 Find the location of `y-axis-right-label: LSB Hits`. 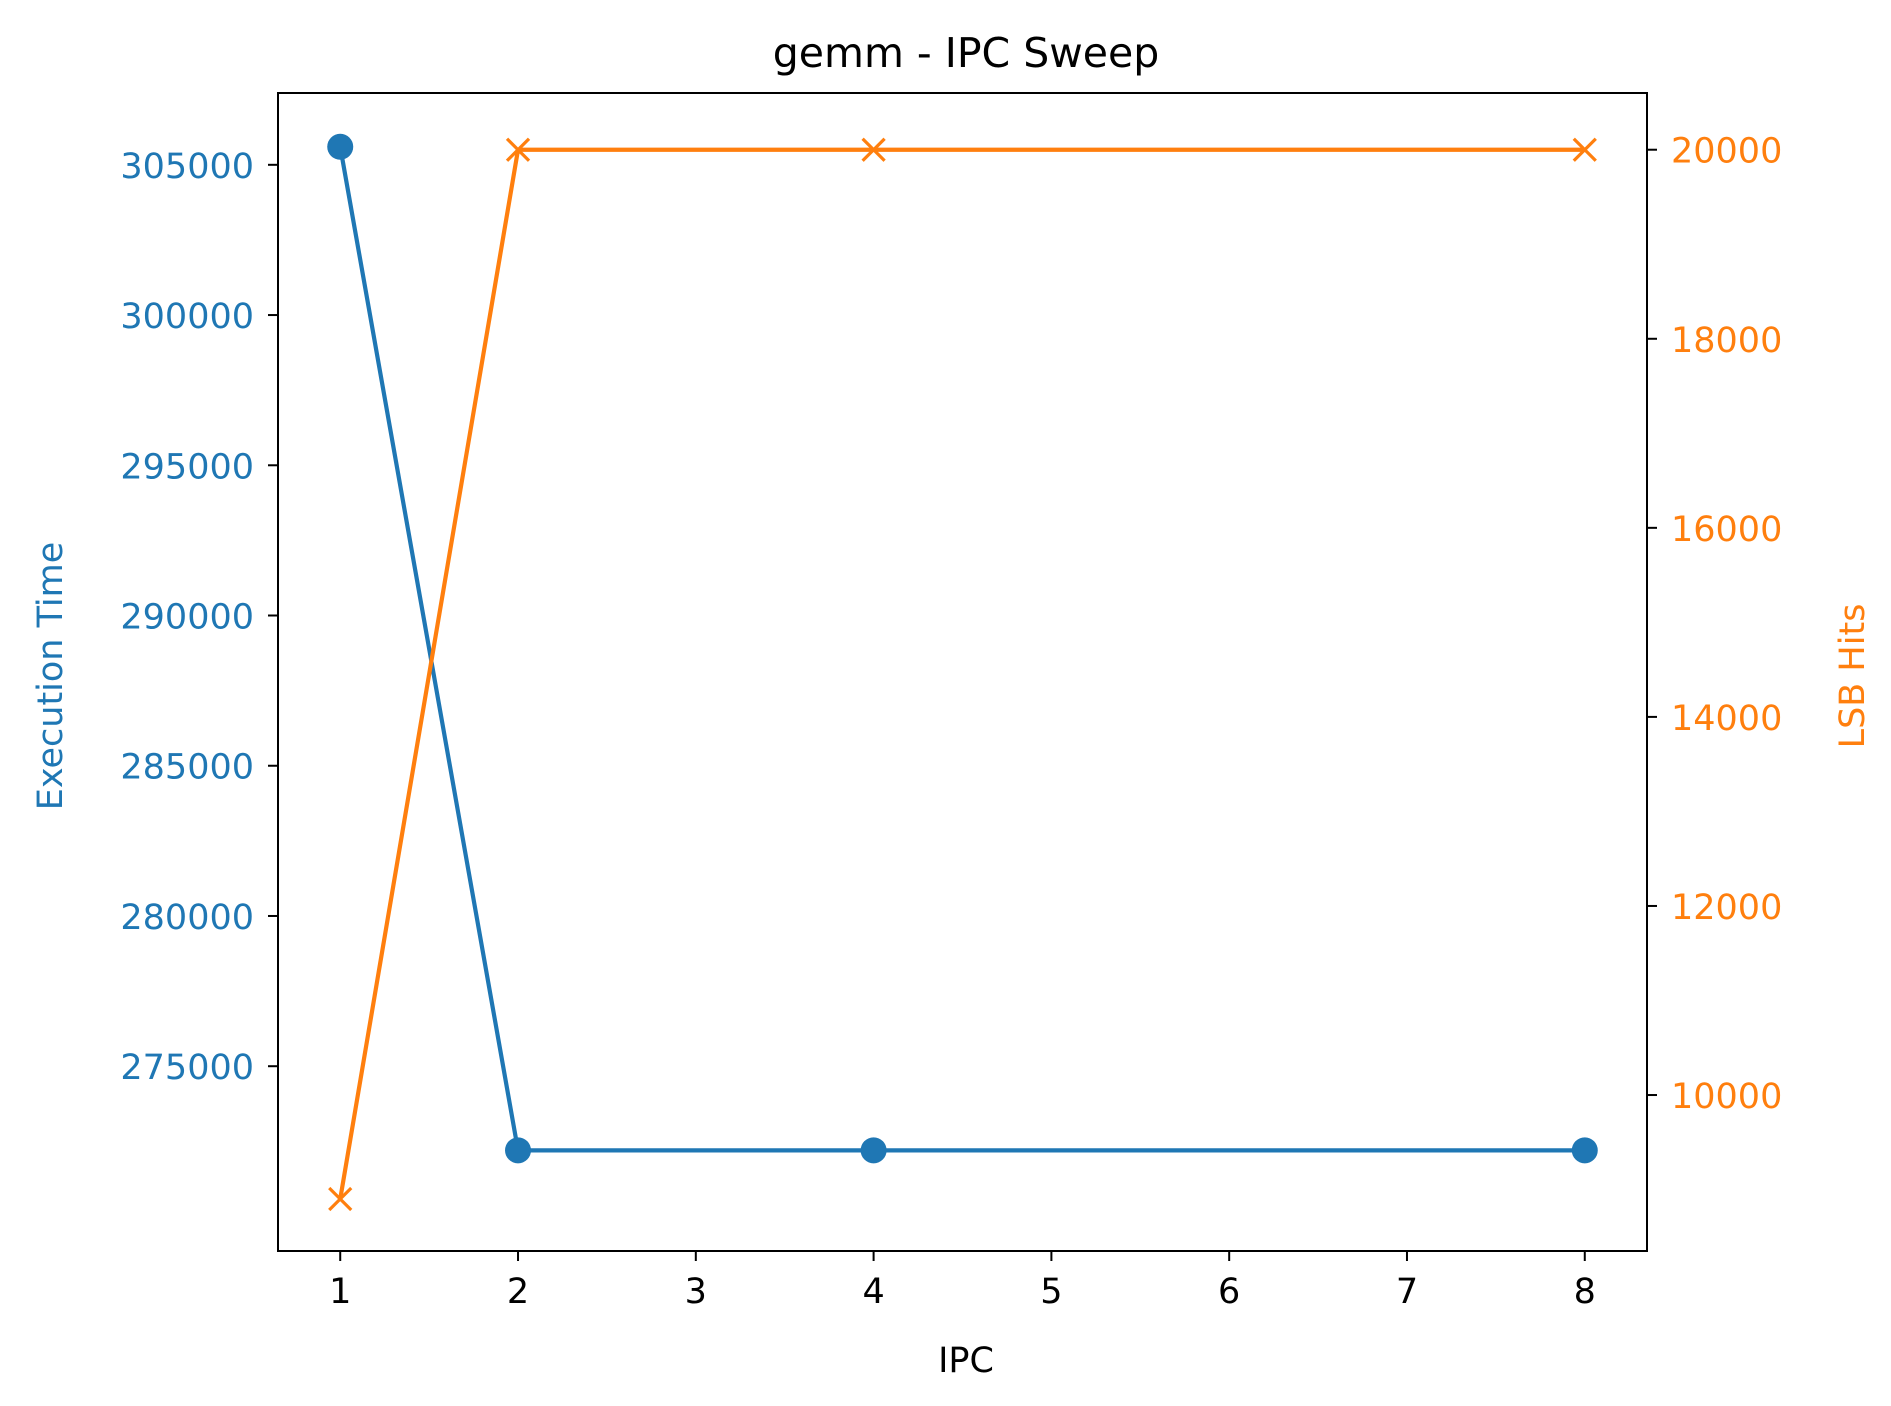

y-axis-right-label: LSB Hits is located at coordinates (1853, 676).